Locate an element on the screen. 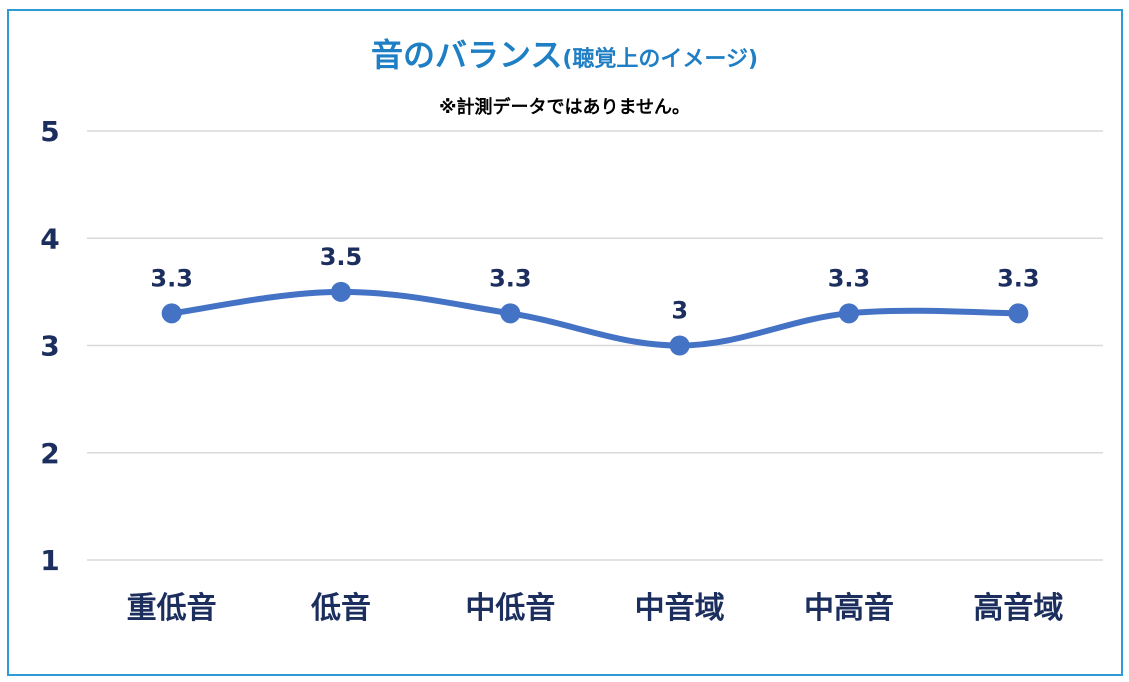 The height and width of the screenshot is (682, 1129). chart-title-main: 音のバランス is located at coordinates (466, 55).